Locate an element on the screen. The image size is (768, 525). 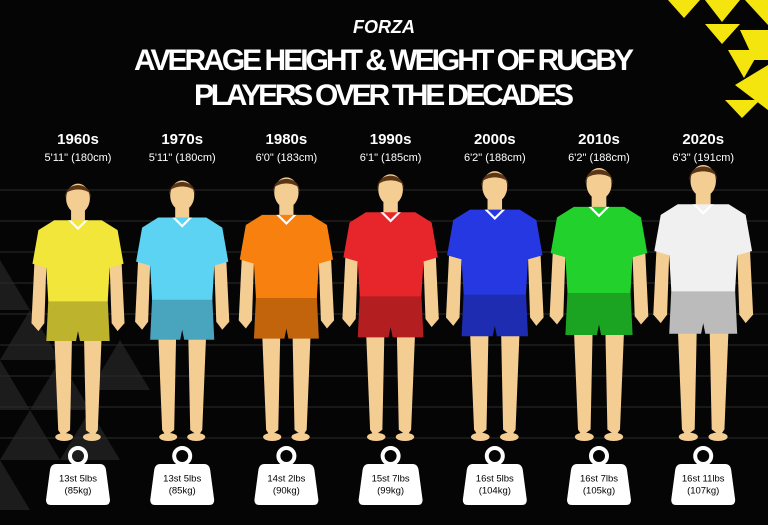
weight-metric-label: (85kg) is located at coordinates (78, 491).